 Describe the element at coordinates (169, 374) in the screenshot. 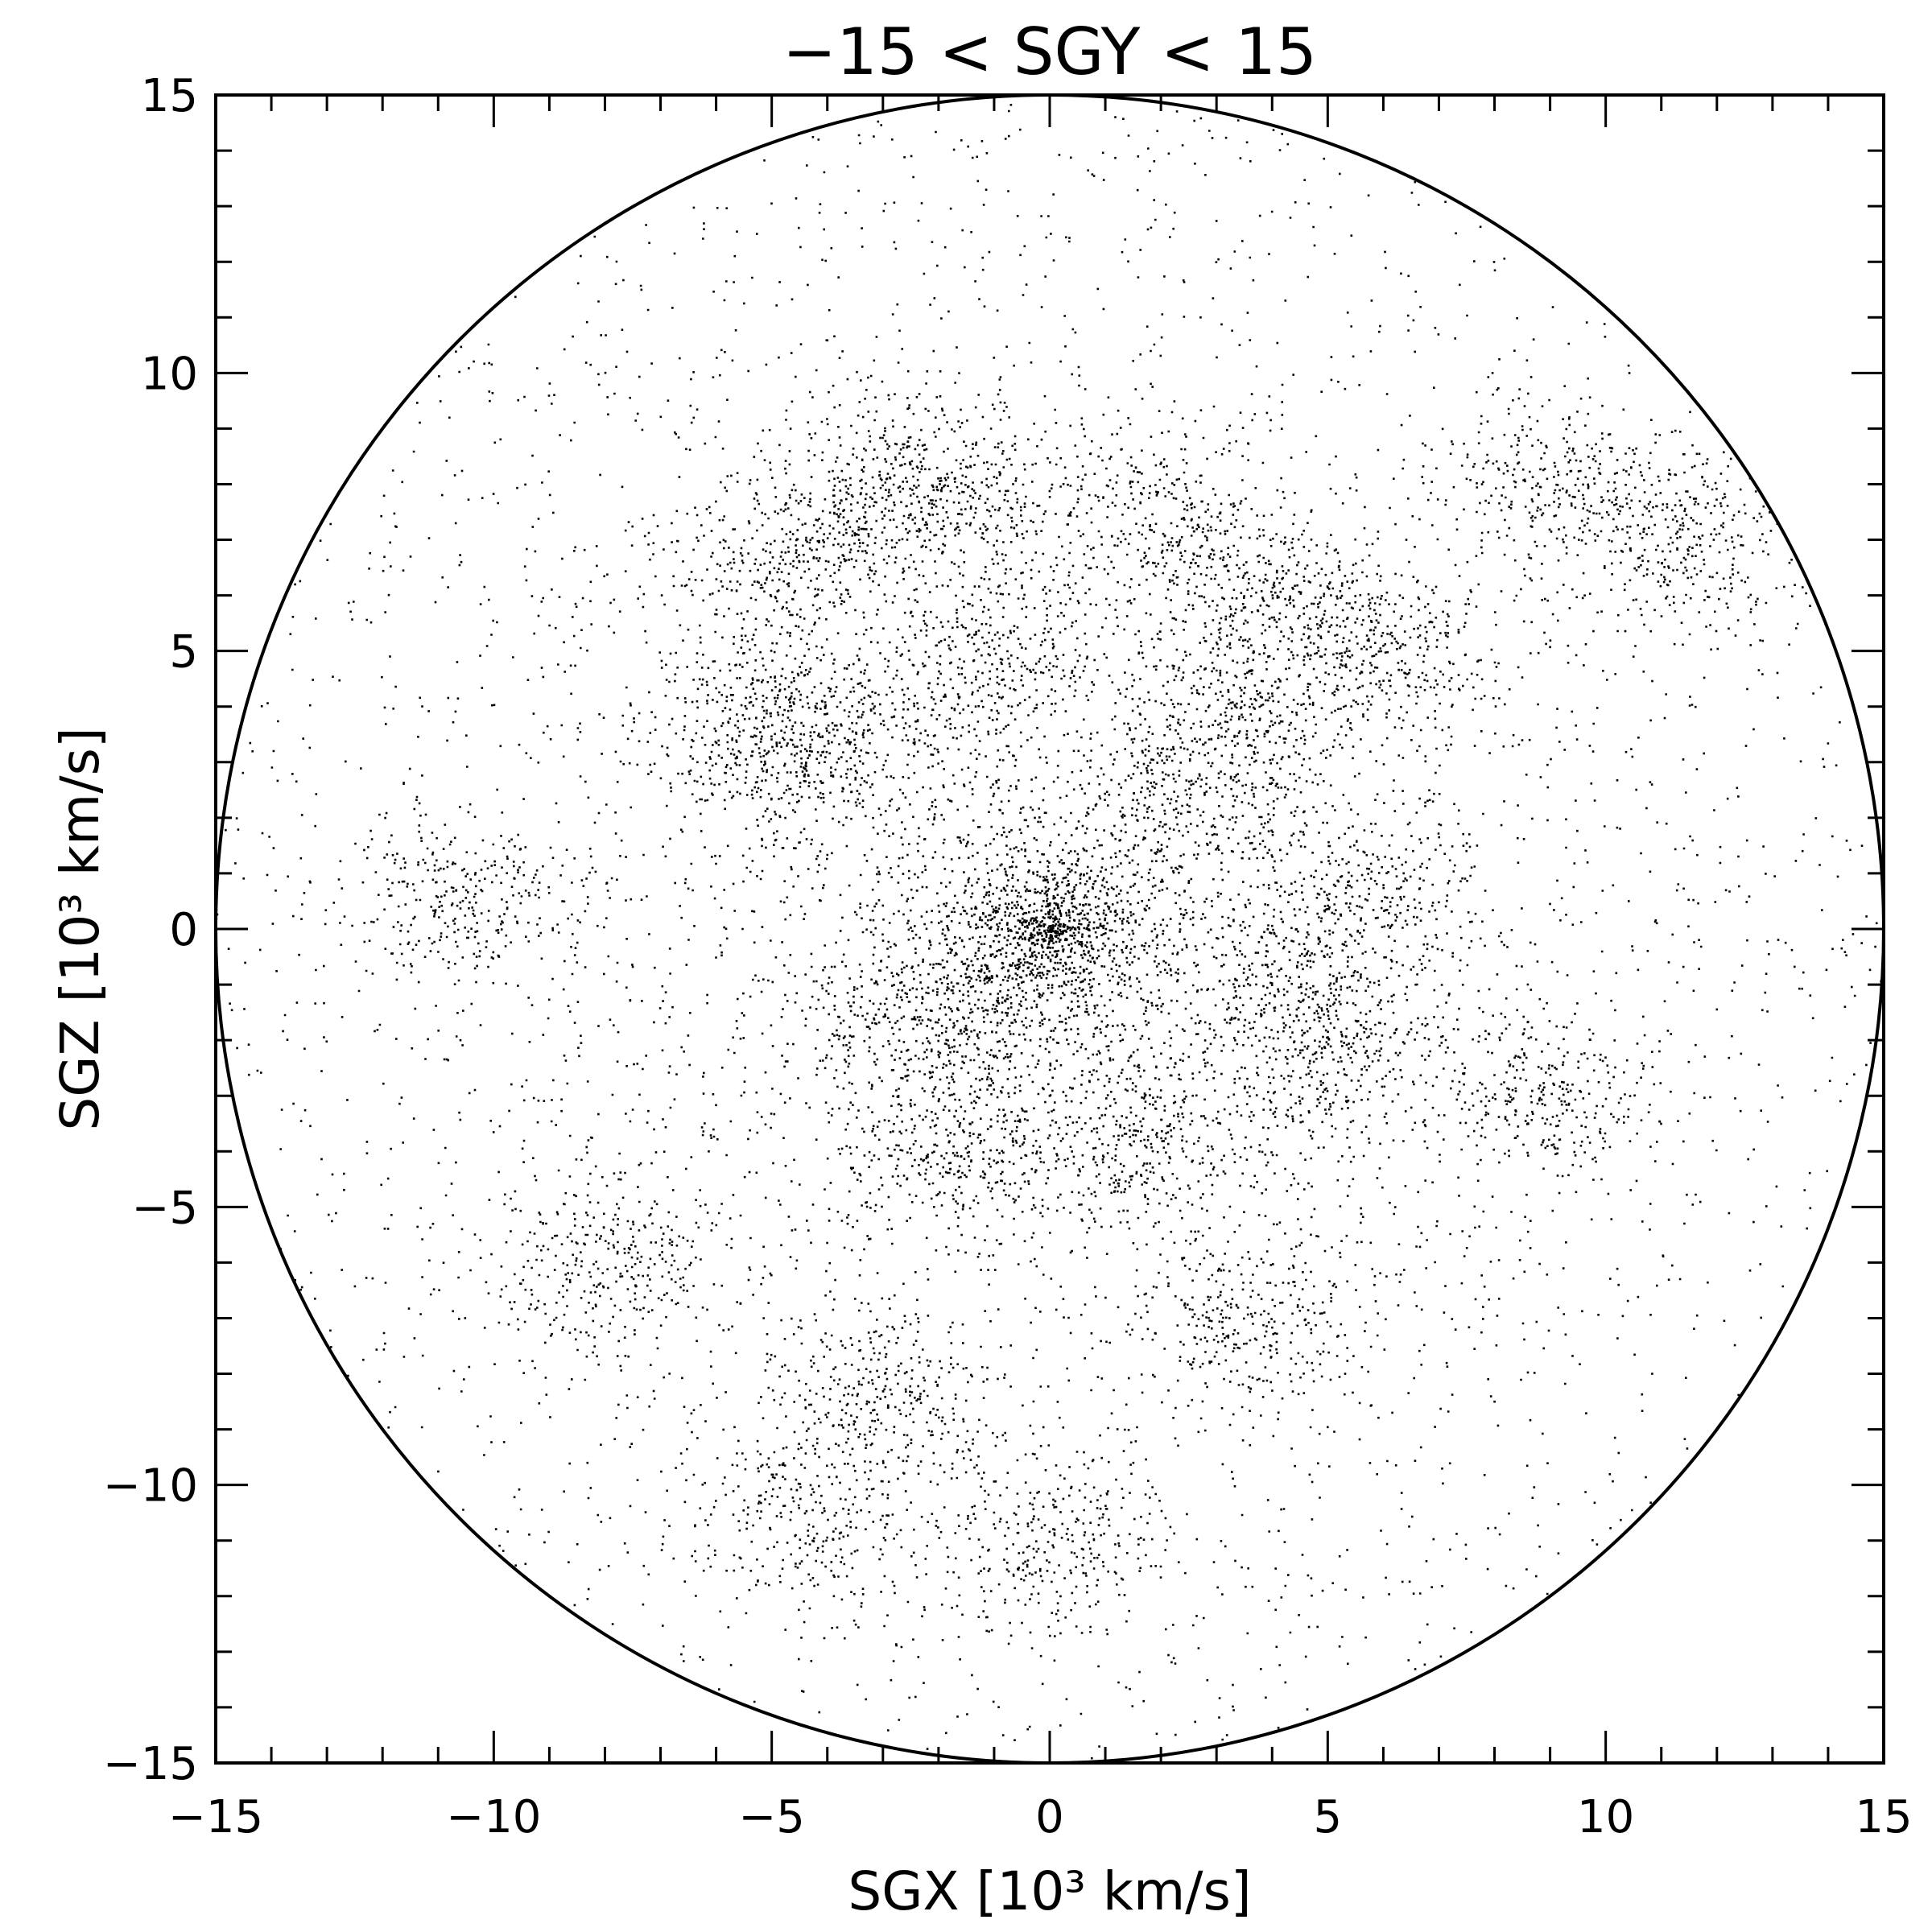

I see `y-tick-label: 10` at that location.